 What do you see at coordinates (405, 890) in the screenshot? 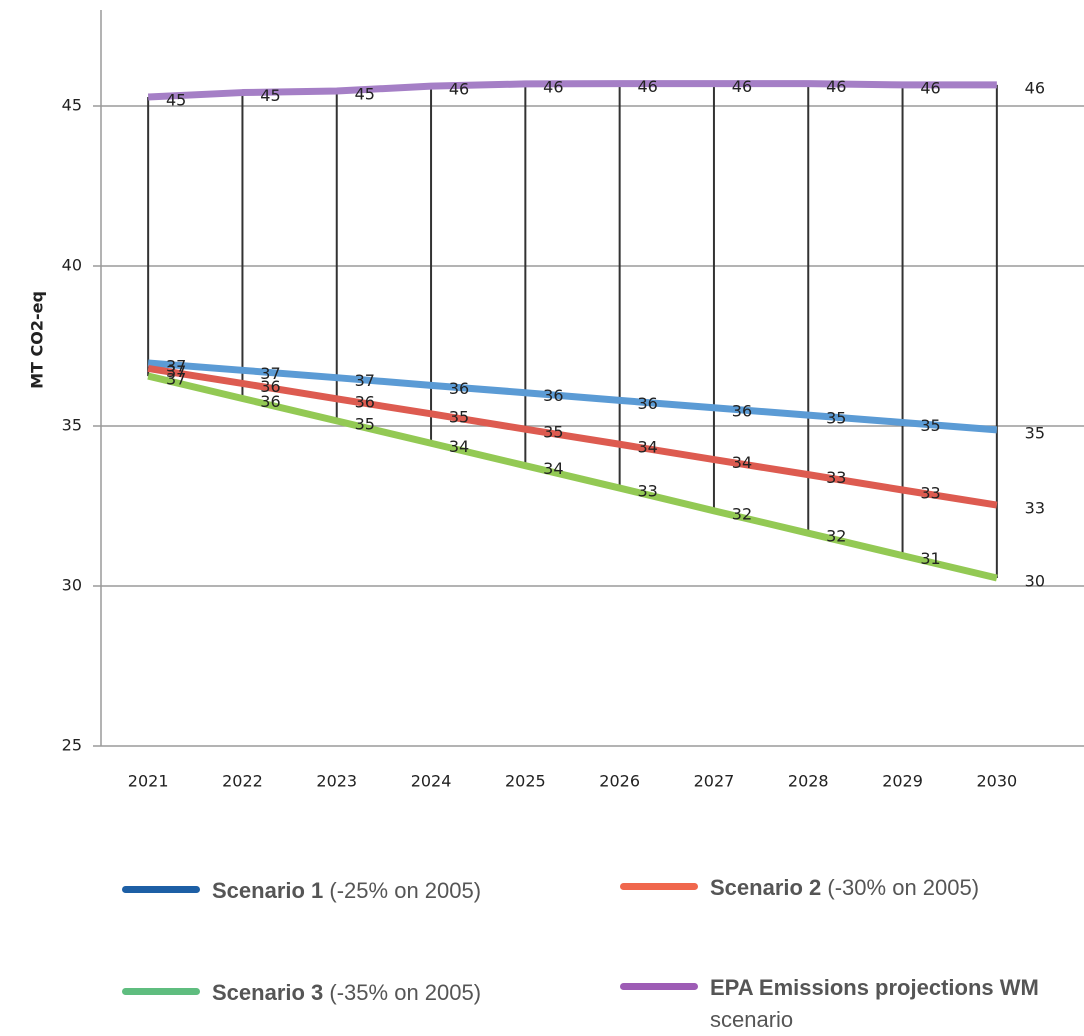
I see `legend-note: (-25% on 2005)` at bounding box center [405, 890].